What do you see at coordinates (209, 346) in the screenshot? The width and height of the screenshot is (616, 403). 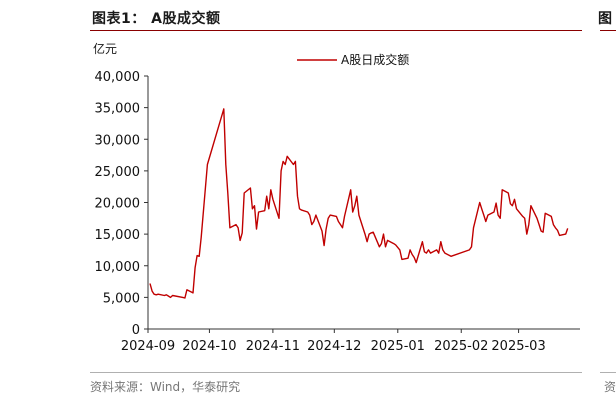 I see `x-tick-label: 2024-10` at bounding box center [209, 346].